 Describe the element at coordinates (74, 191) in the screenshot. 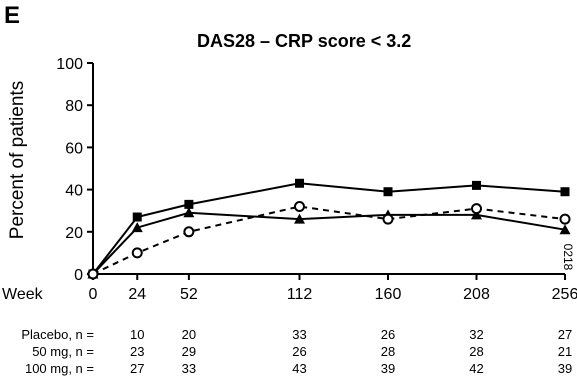

I see `y-tick-label: 40` at that location.